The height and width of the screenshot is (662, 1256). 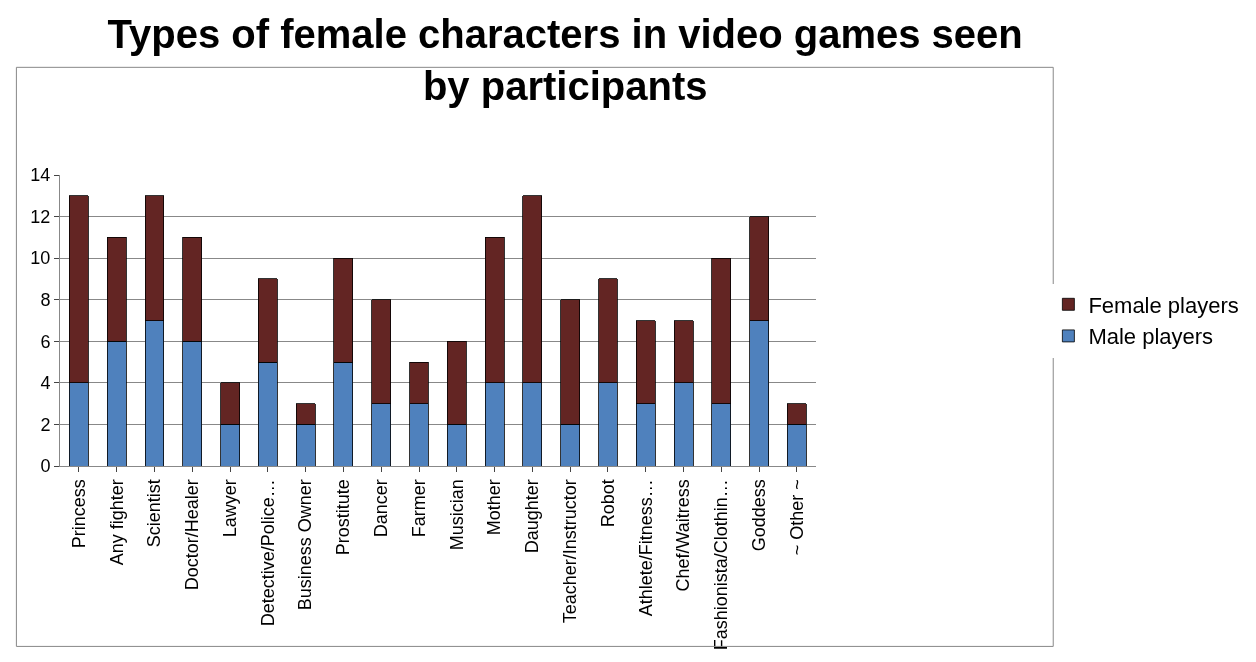 What do you see at coordinates (40, 216) in the screenshot?
I see `y-tick-label: 12` at bounding box center [40, 216].